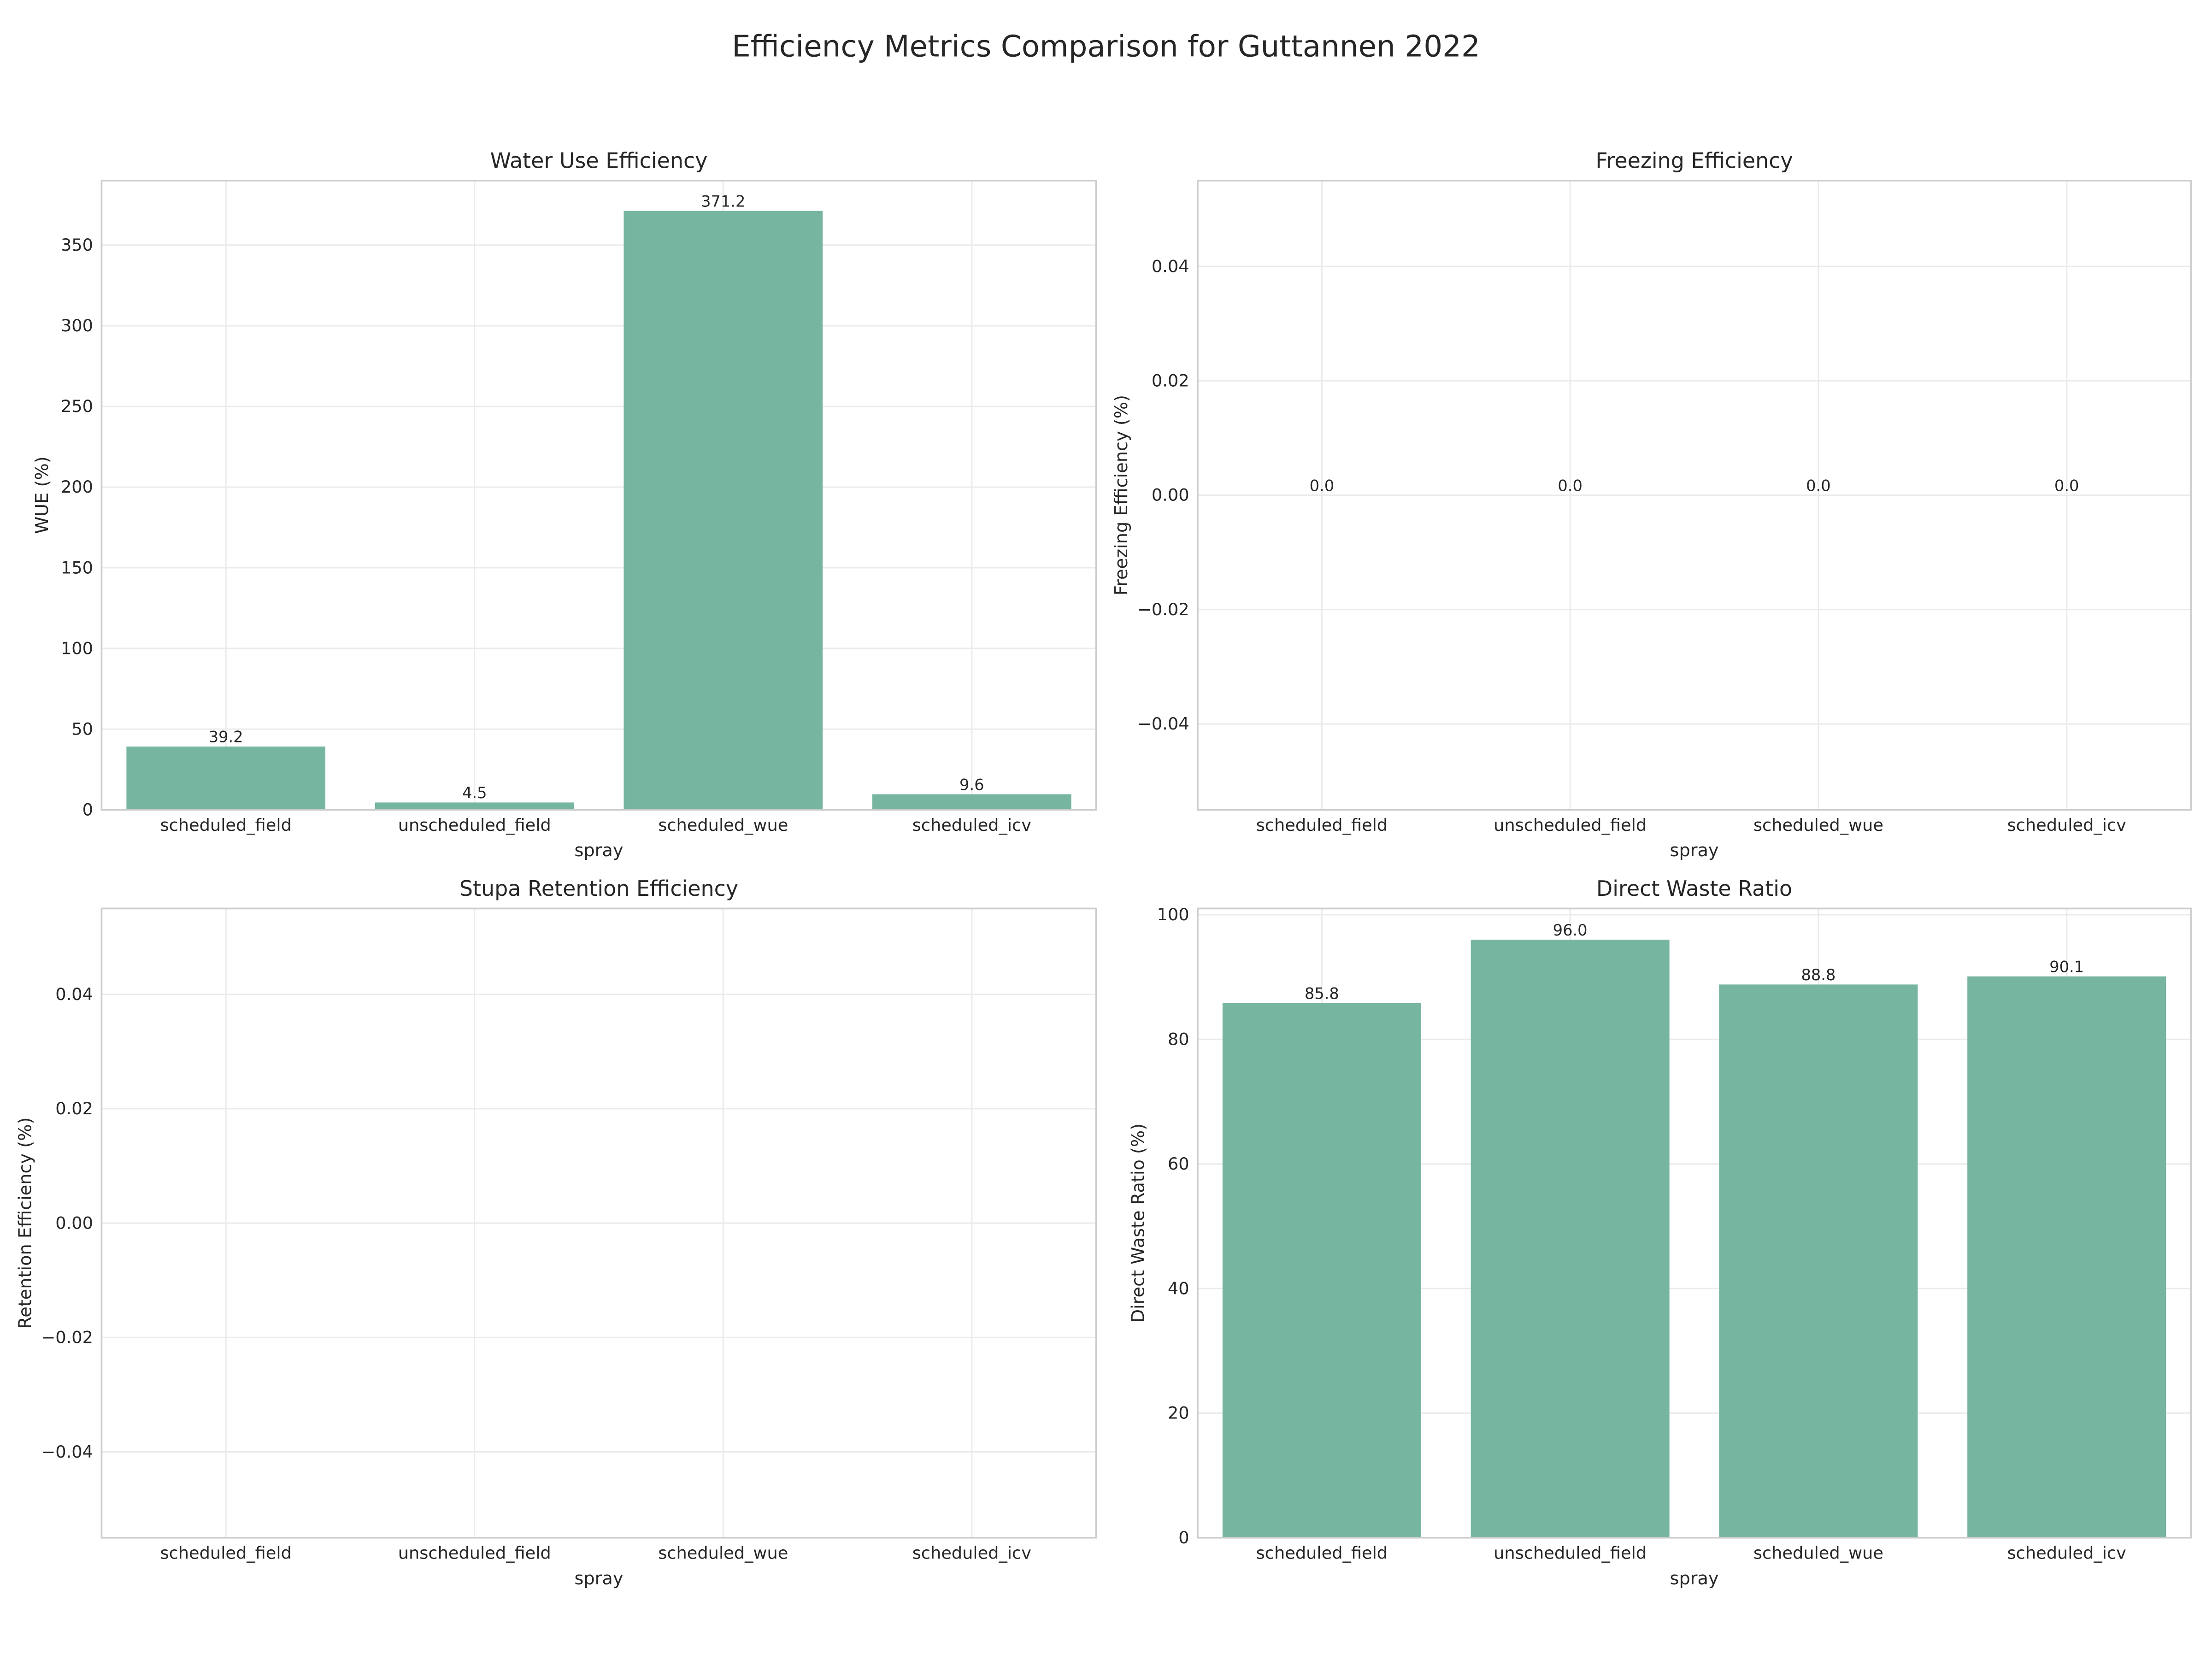 This screenshot has height=1659, width=2212. Describe the element at coordinates (1694, 160) in the screenshot. I see `subplot-title: Freezing Efficiency` at that location.